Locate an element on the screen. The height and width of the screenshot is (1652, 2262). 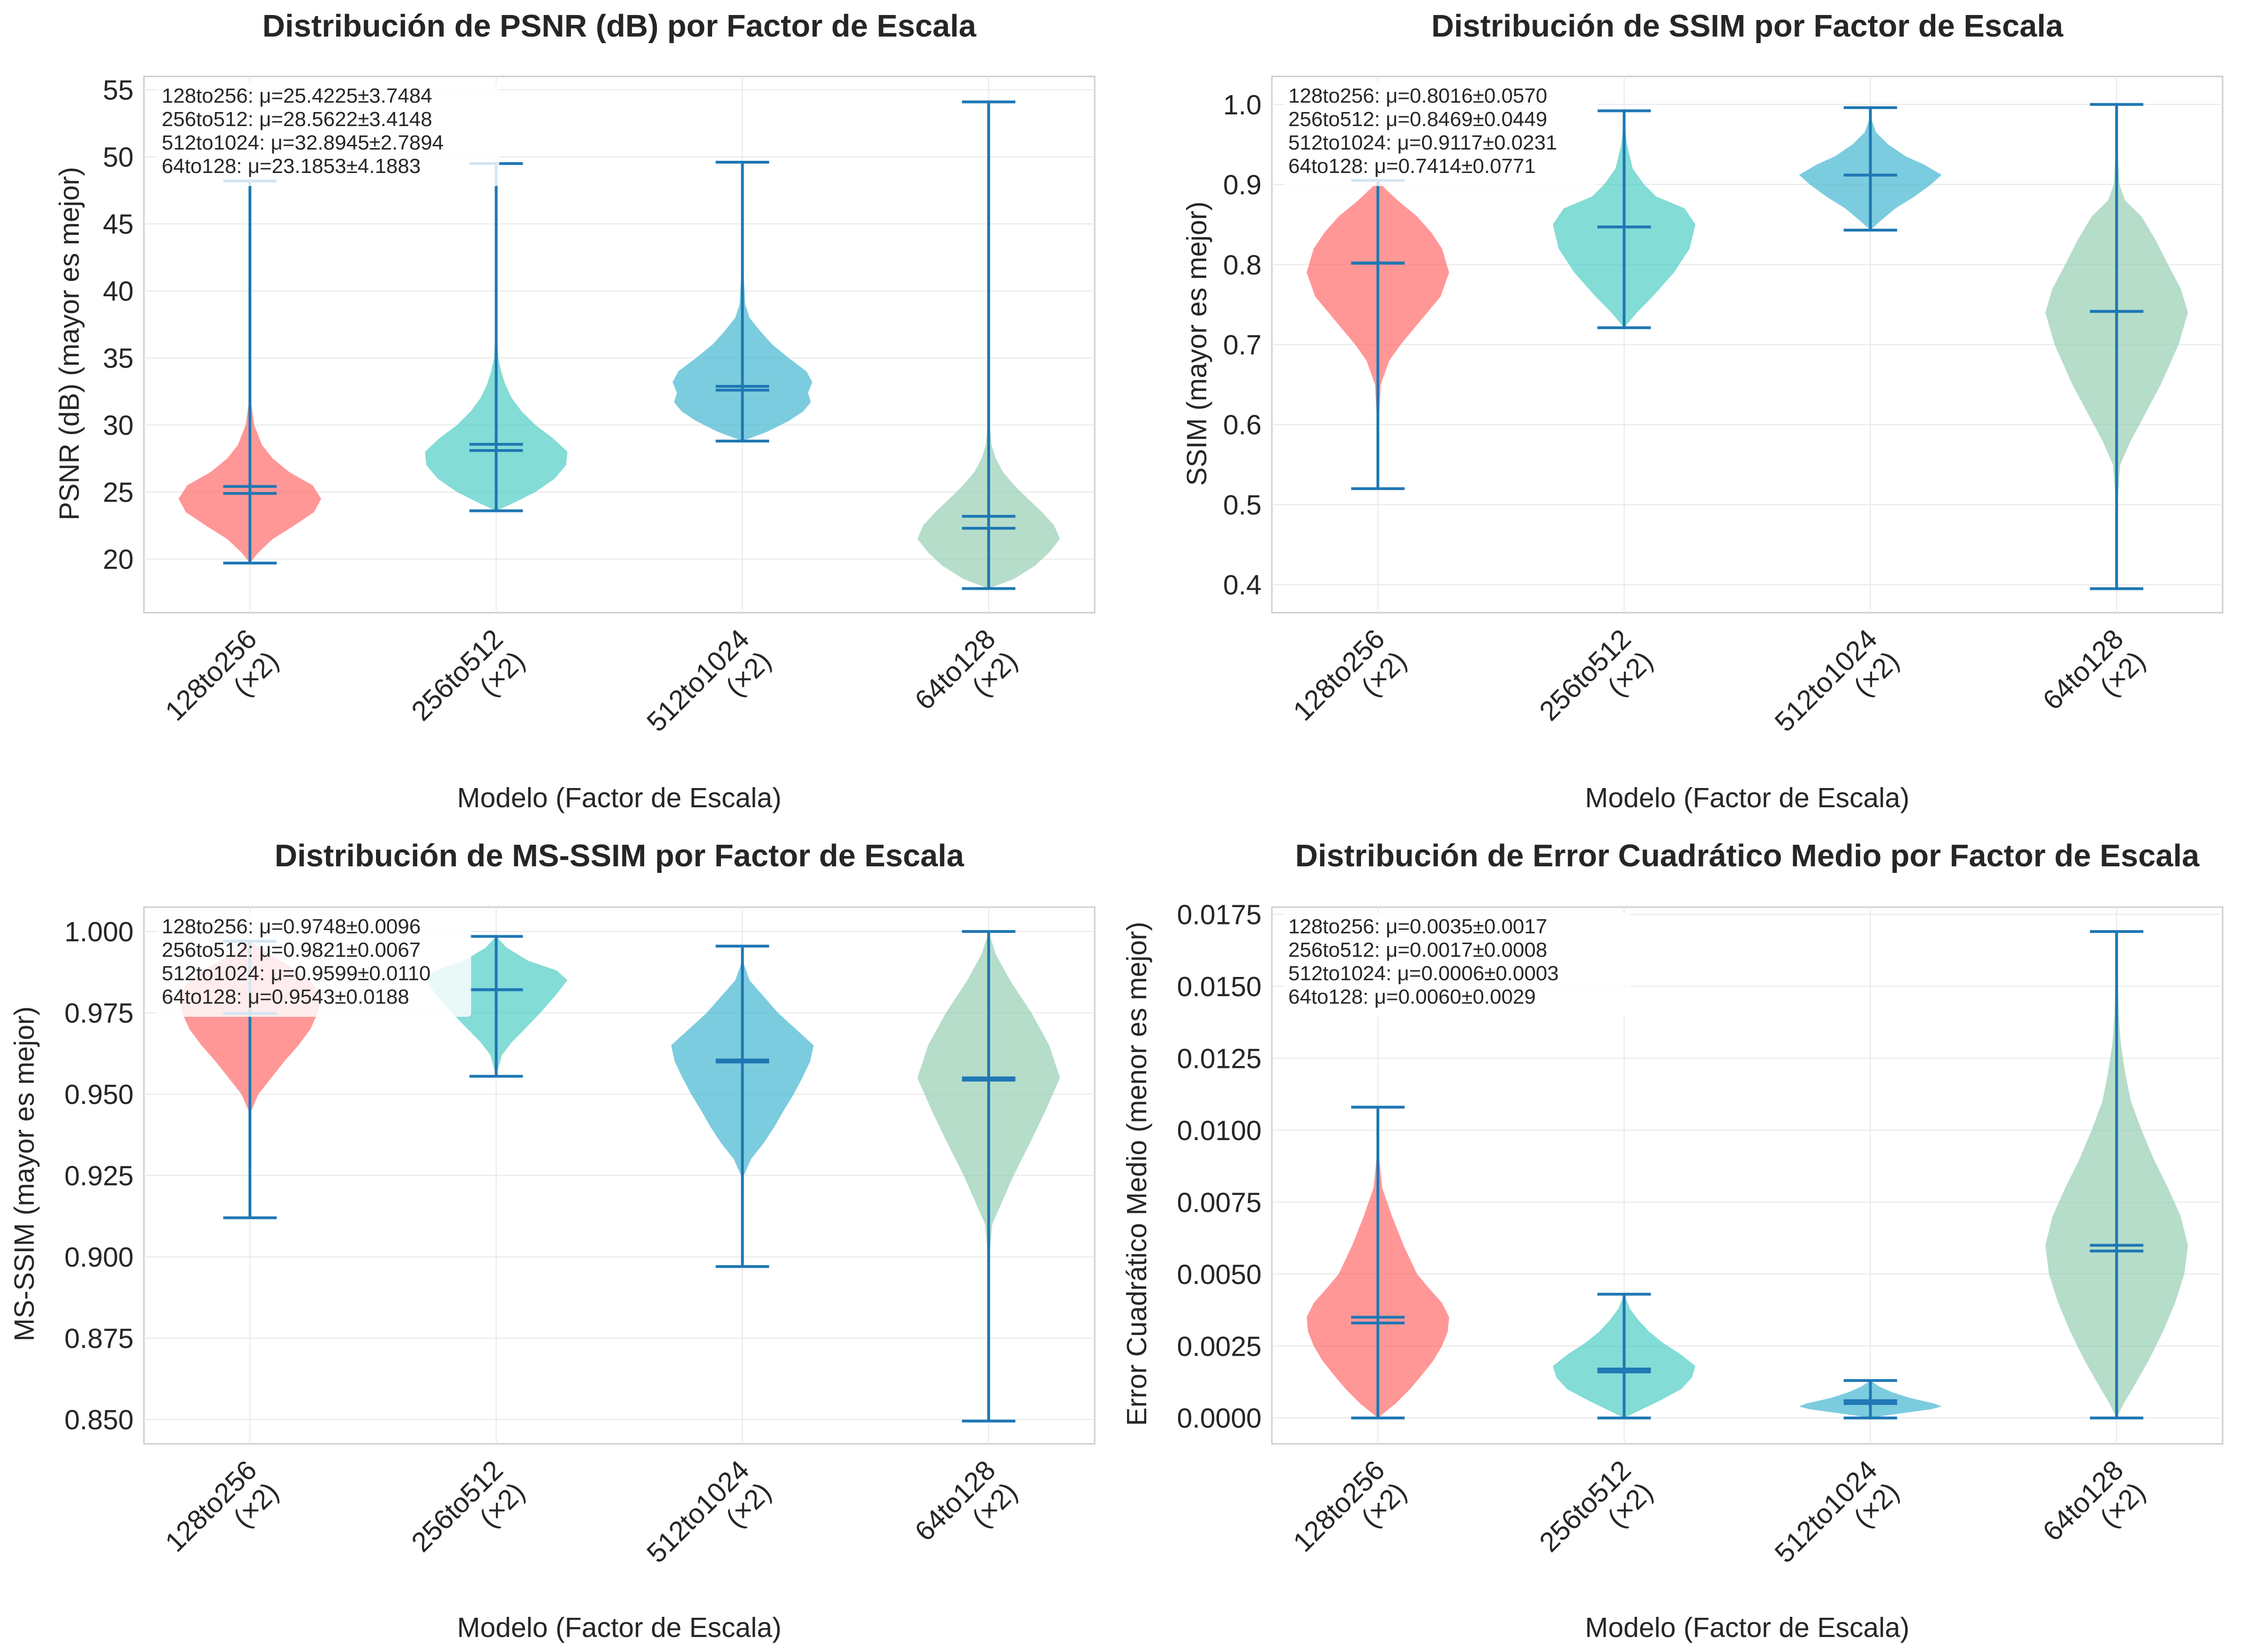
stats-line: 128to256: μ=0.9748±0.0096 is located at coordinates (291, 926).